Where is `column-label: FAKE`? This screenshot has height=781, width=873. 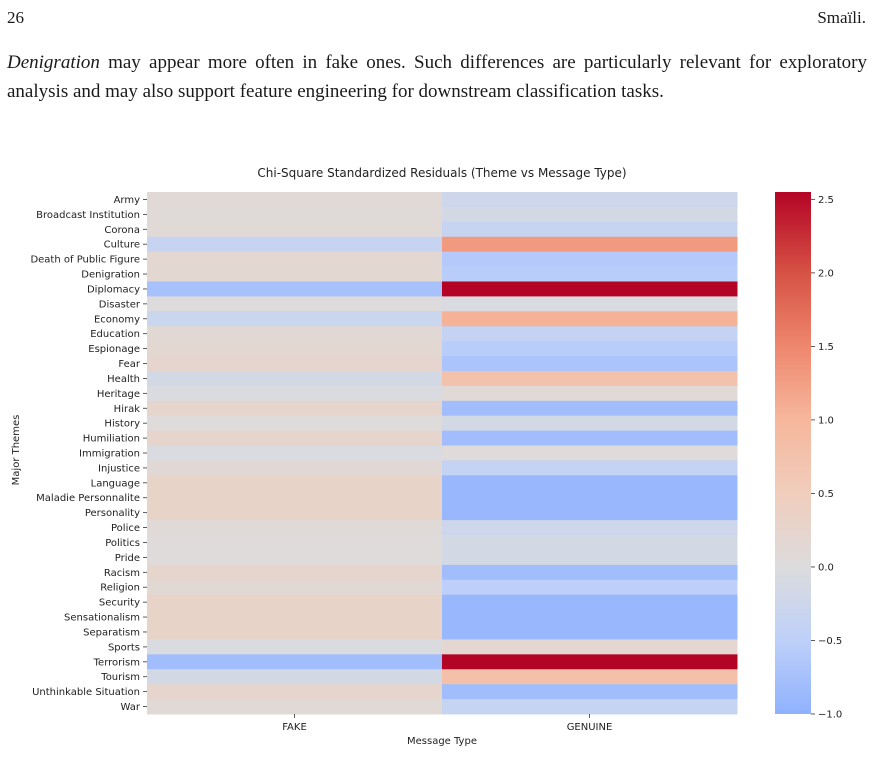 column-label: FAKE is located at coordinates (294, 727).